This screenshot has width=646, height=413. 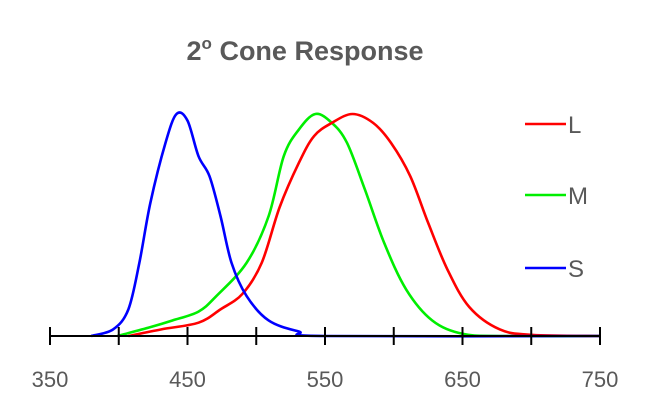 I want to click on x-tick-label-450: 450, so click(x=187, y=379).